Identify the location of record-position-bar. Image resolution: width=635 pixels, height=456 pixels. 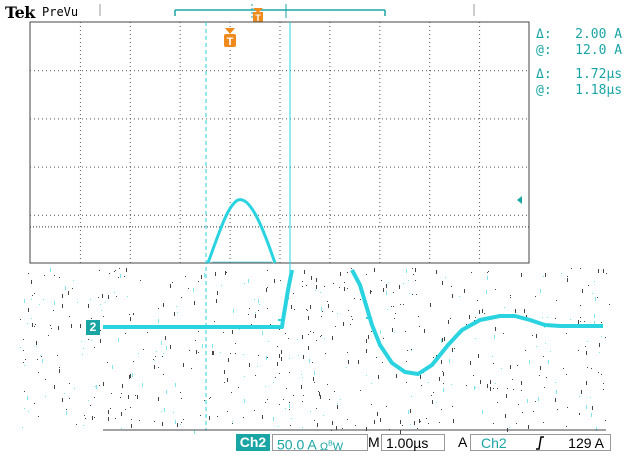
(287, 11).